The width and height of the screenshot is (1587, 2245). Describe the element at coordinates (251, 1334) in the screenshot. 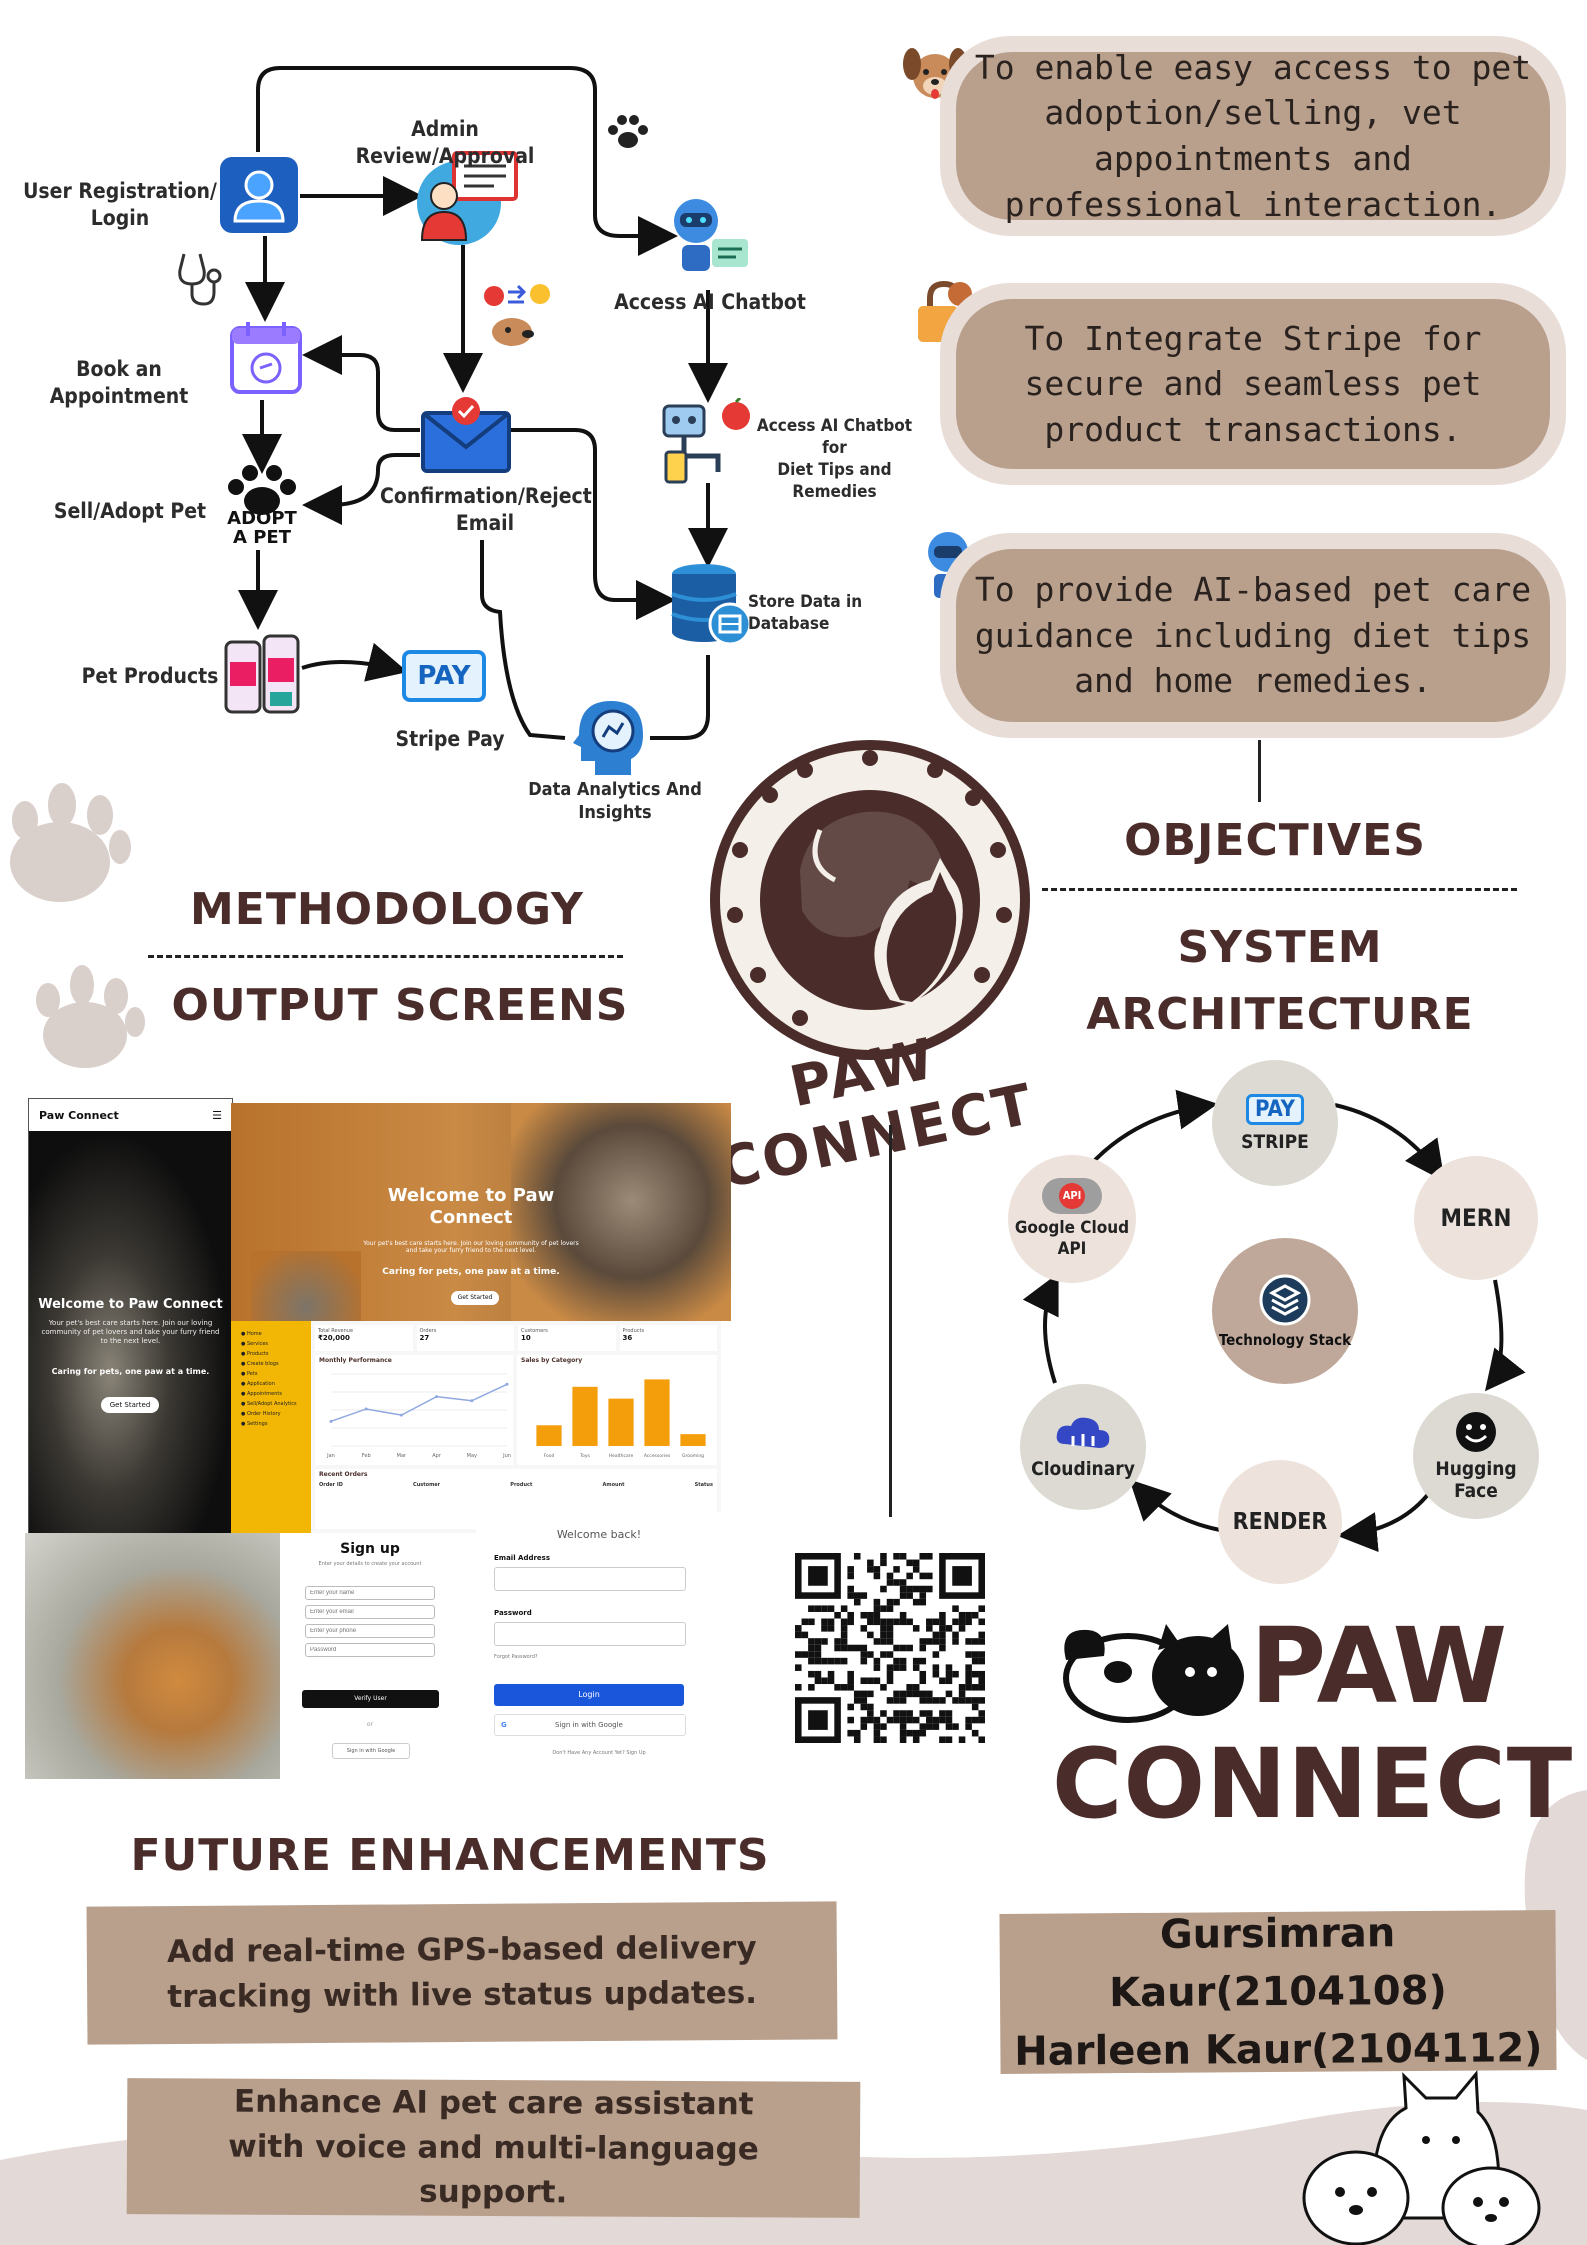

I see `dashboard-menu-item: ● Home` at that location.